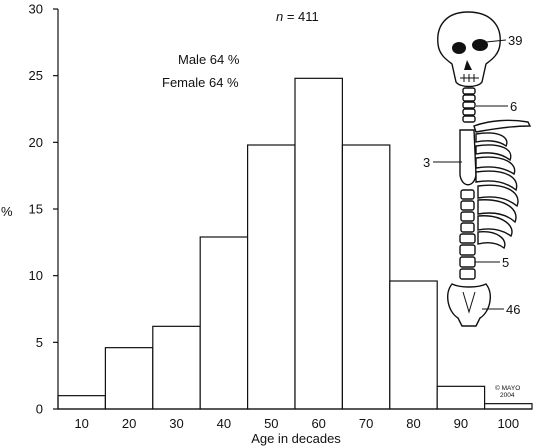  Describe the element at coordinates (469, 105) in the screenshot. I see `cervical-vertebrae` at that location.